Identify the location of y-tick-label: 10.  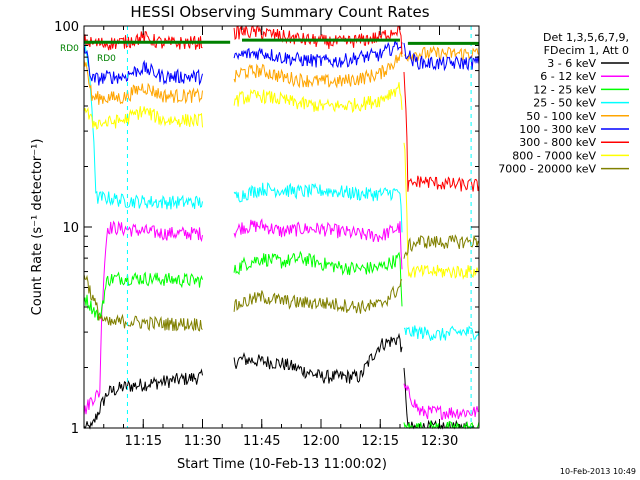
(70, 228).